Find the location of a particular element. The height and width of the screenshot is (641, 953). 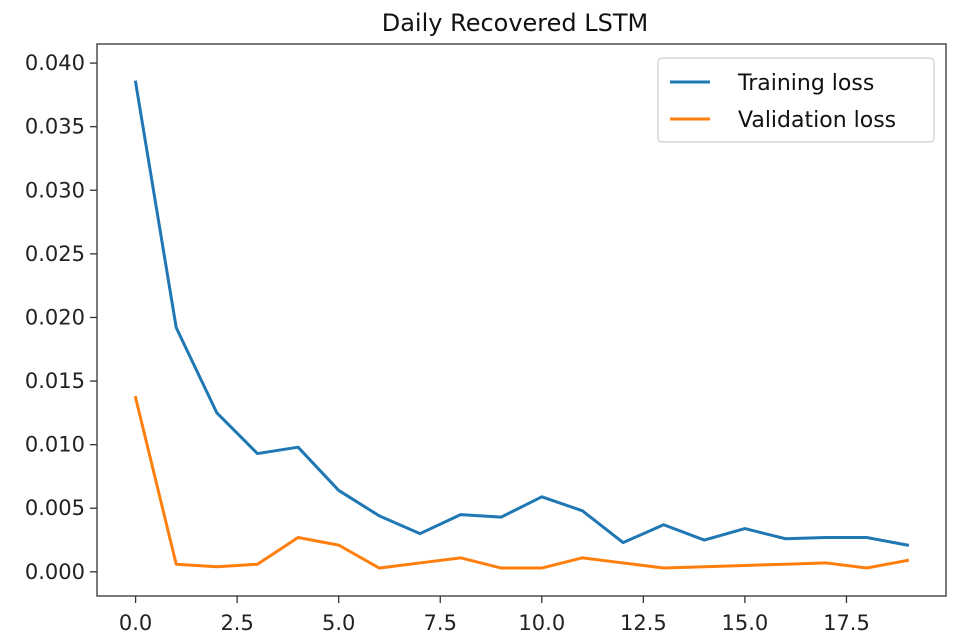

legend-box is located at coordinates (796, 100).